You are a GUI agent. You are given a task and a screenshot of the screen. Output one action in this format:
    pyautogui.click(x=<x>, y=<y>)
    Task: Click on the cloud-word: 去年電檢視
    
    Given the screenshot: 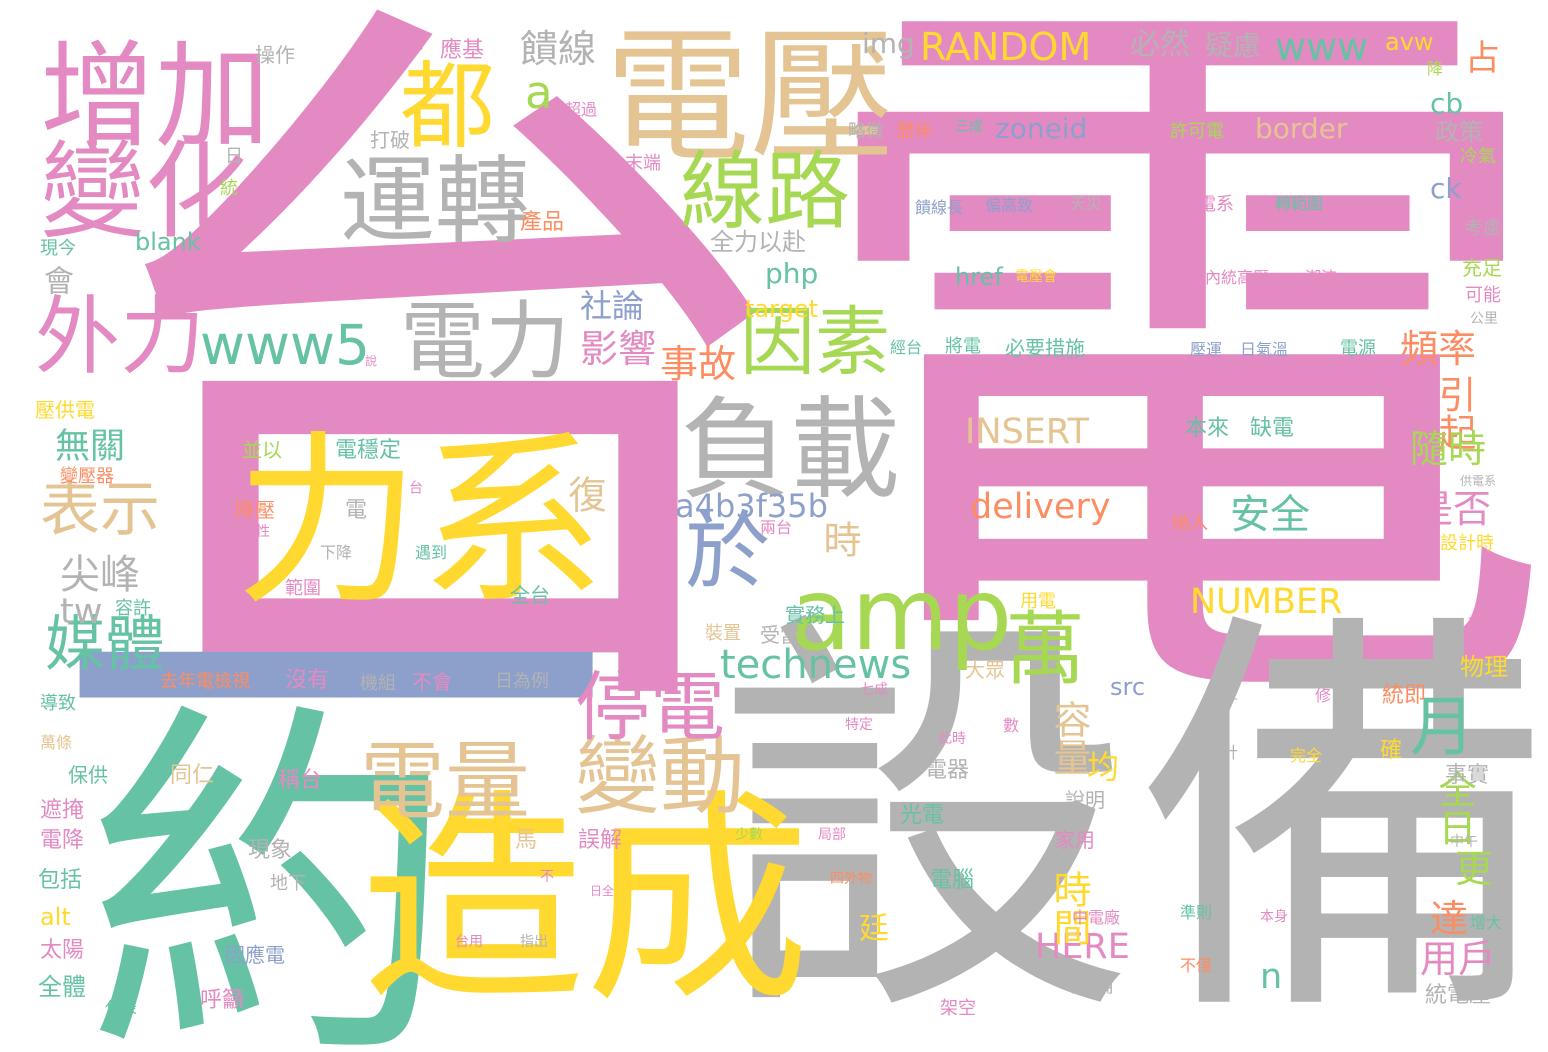 What is the action you would take?
    pyautogui.click(x=205, y=681)
    